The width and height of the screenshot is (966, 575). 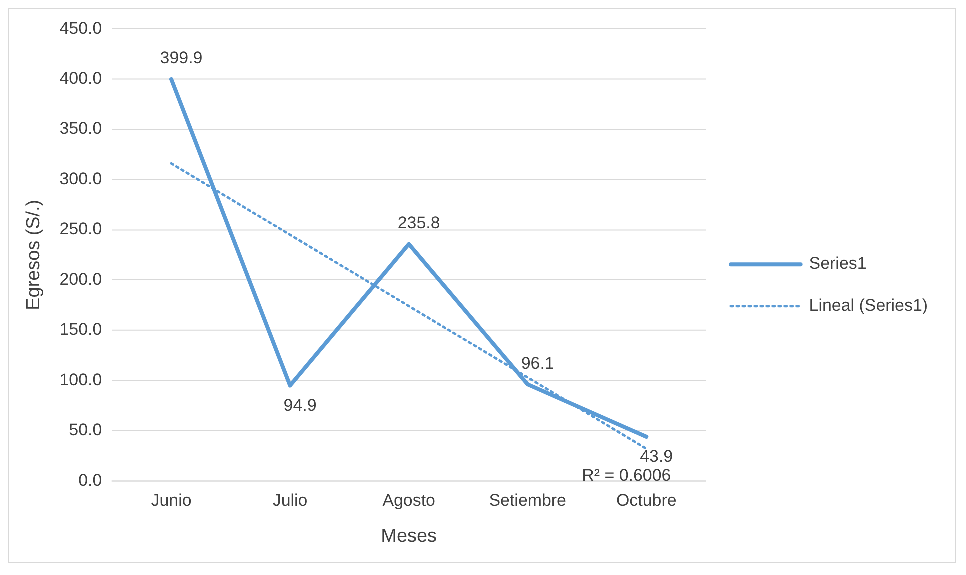 I want to click on y-tick-label: 200.0, so click(x=81, y=279).